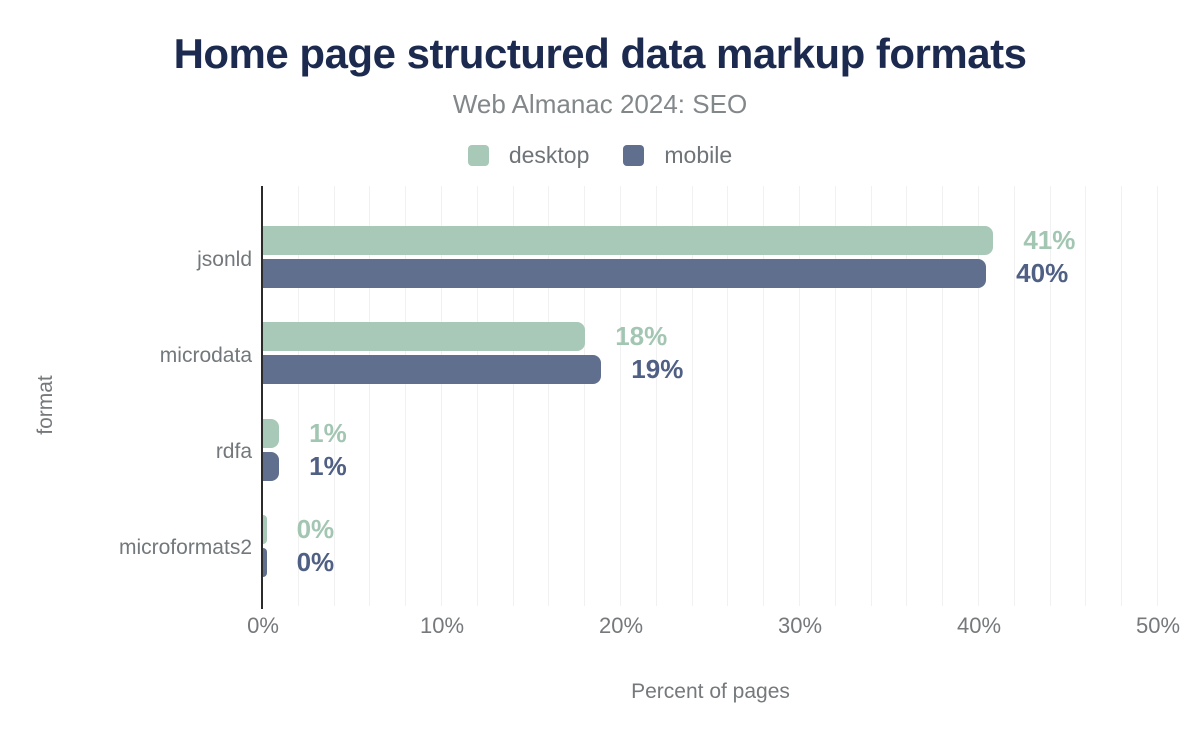 The height and width of the screenshot is (742, 1200). Describe the element at coordinates (657, 369) in the screenshot. I see `value-label-mobile-microdata: 19%` at that location.